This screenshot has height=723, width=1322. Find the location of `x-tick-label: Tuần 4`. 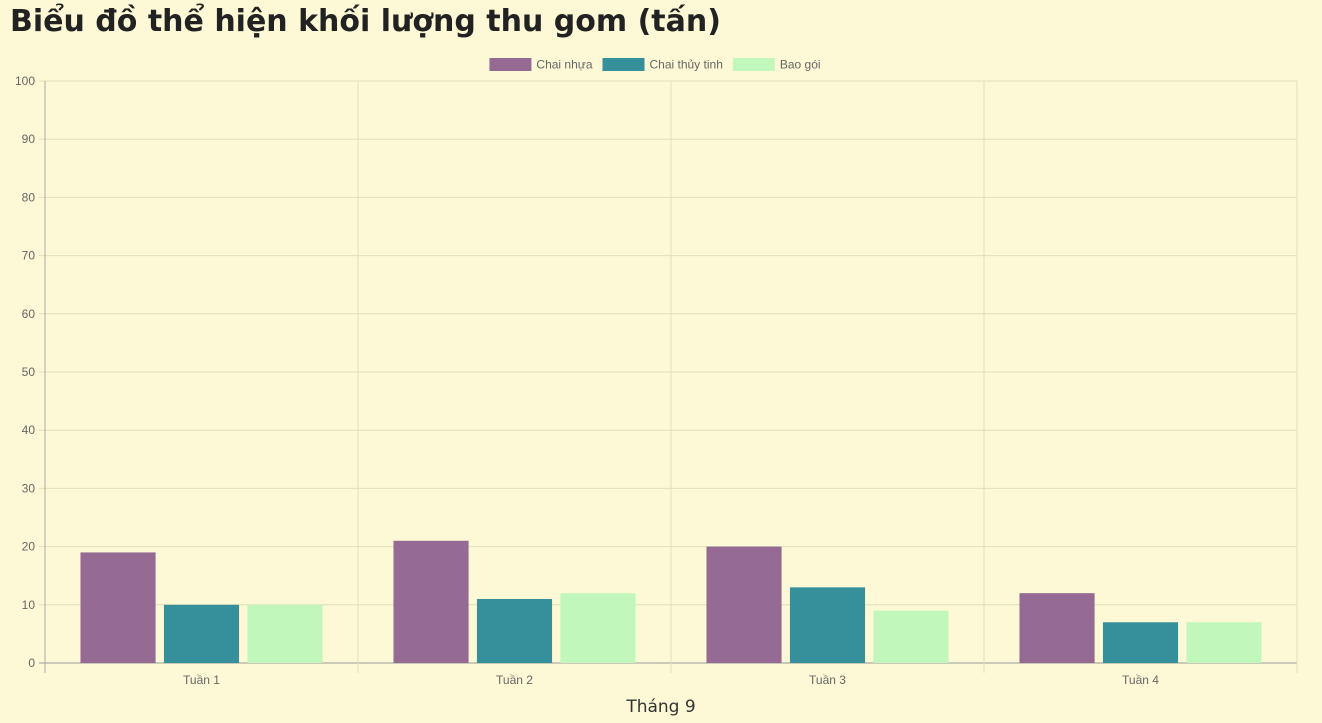

x-tick-label: Tuần 4 is located at coordinates (1140, 680).